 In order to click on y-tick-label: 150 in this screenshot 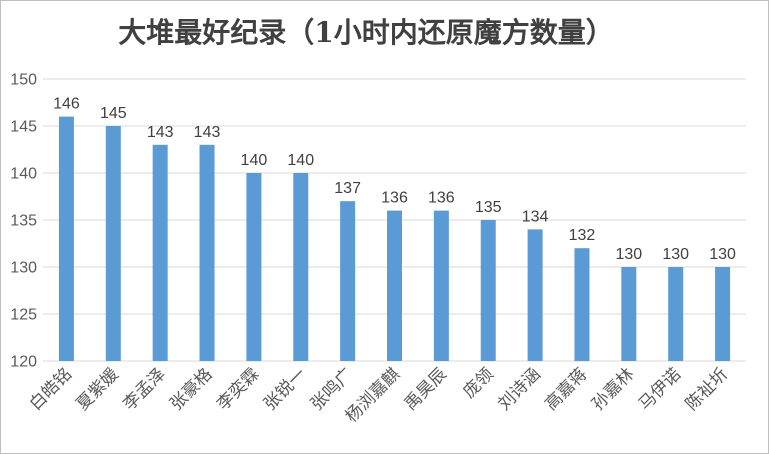, I will do `click(23, 80)`.